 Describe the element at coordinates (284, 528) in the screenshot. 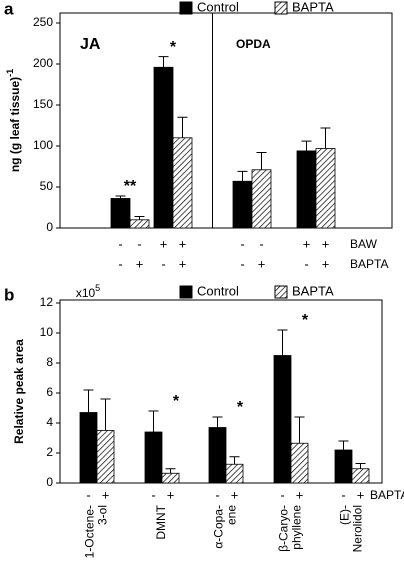

I see `category-label: β-Caryo-` at that location.